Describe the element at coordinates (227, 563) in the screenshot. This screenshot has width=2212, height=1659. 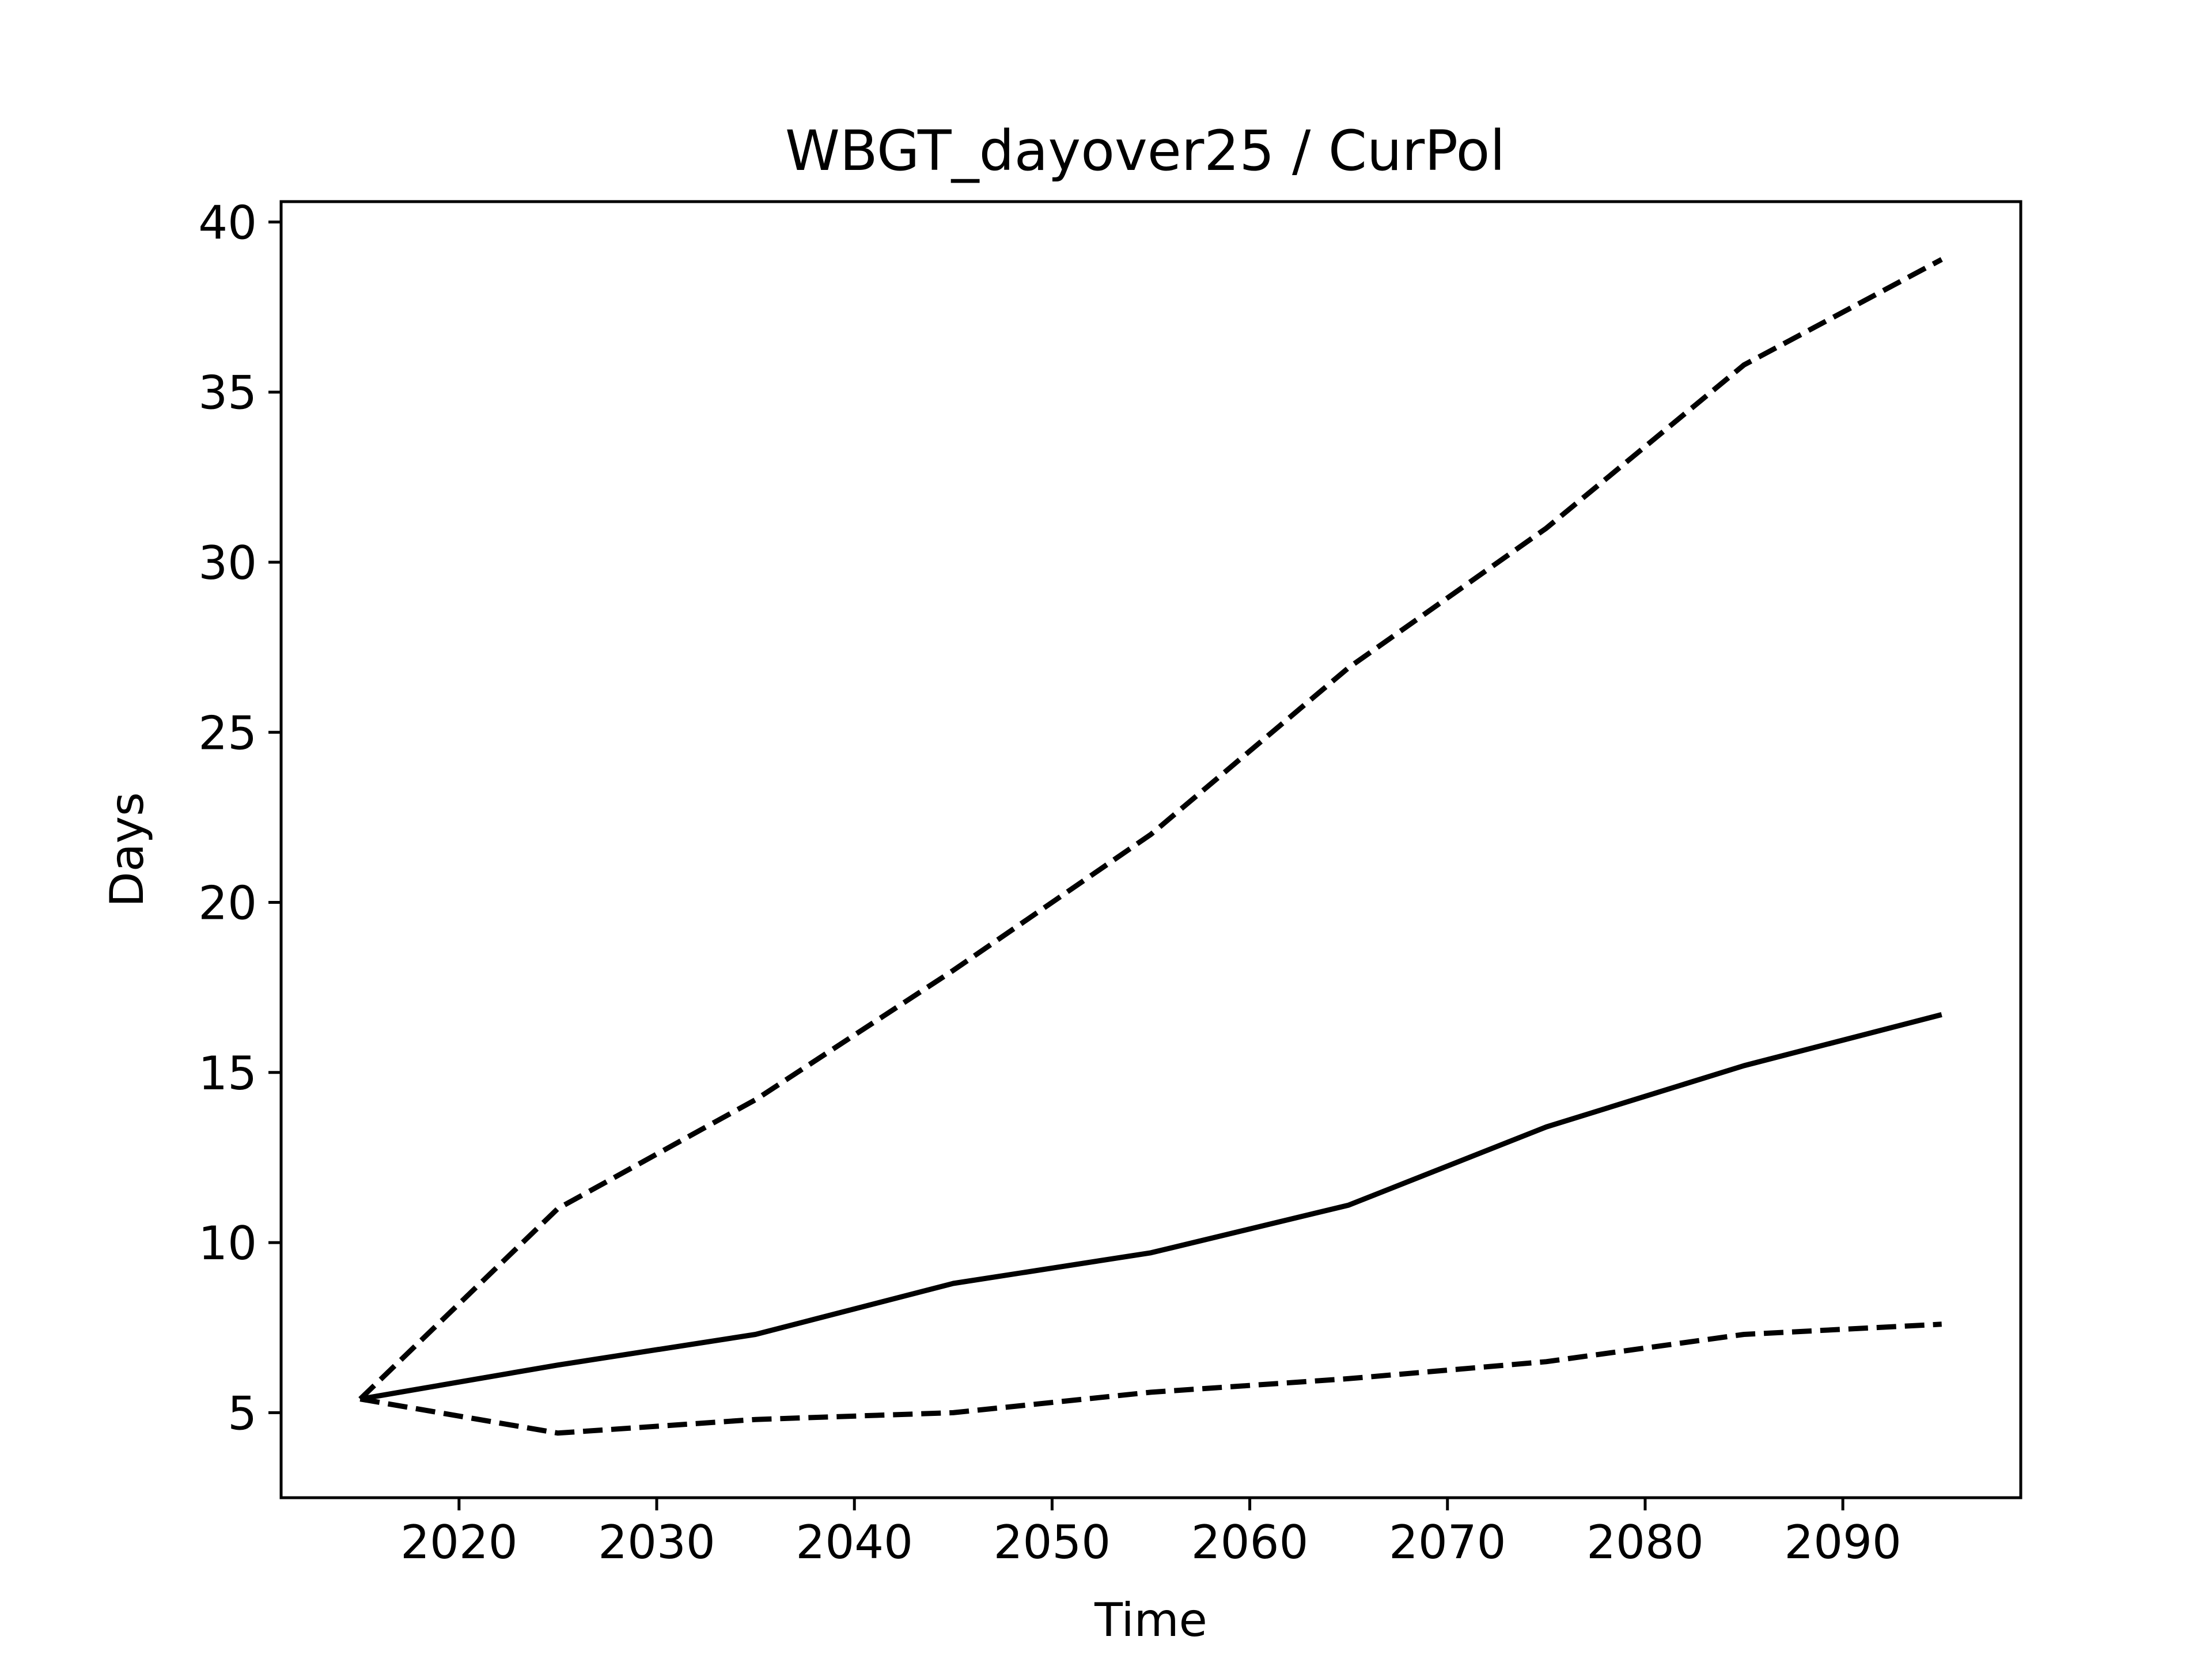
I see `y-tick-label: 30` at that location.